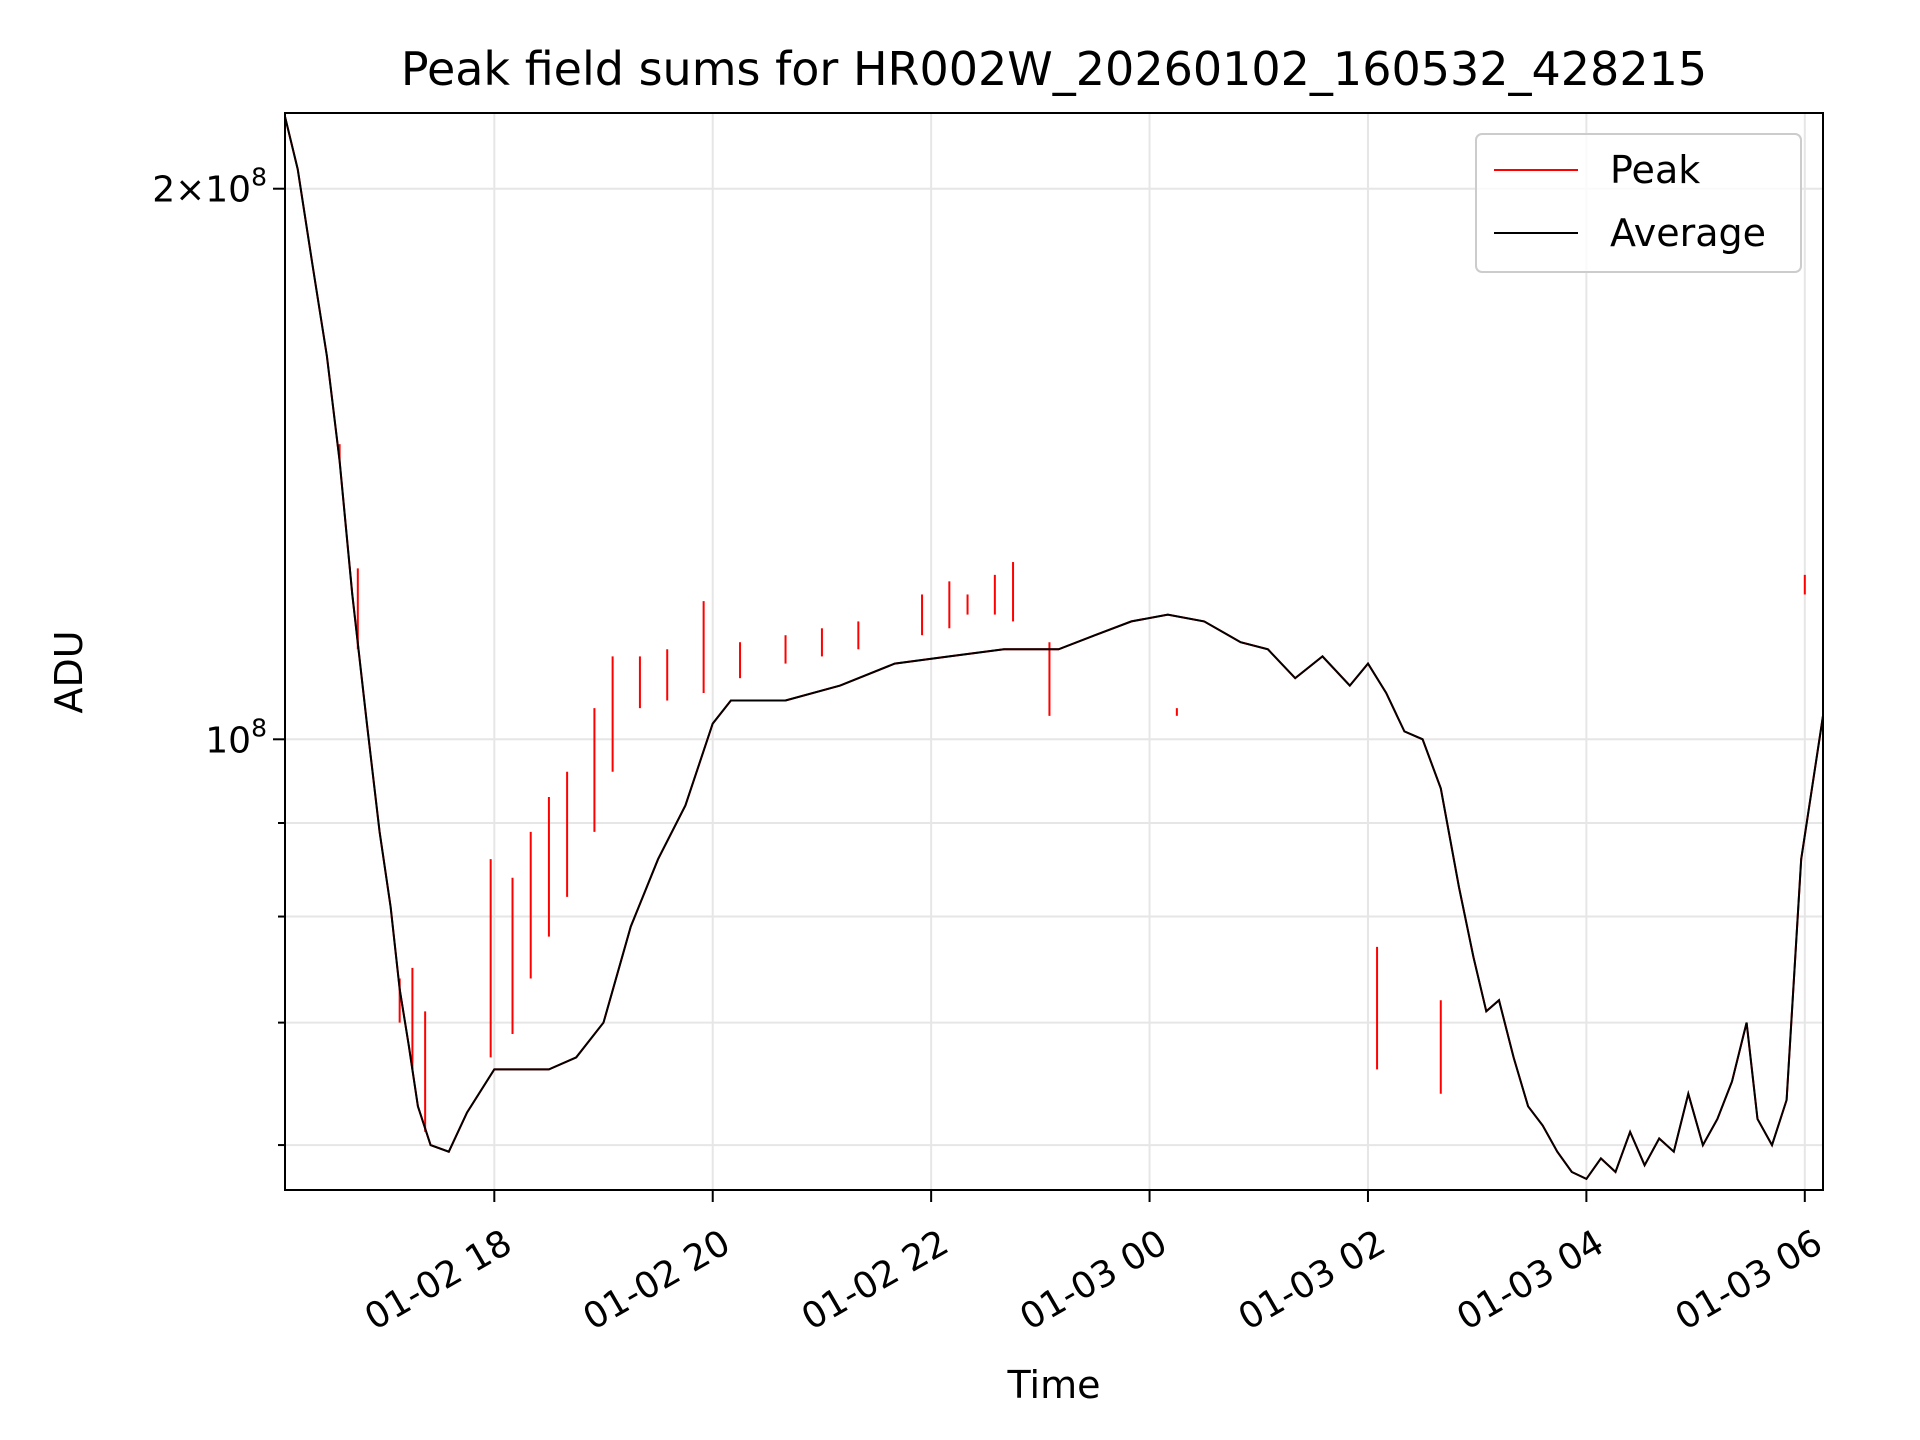  I want to click on legend: Peak Average, so click(1638, 203).